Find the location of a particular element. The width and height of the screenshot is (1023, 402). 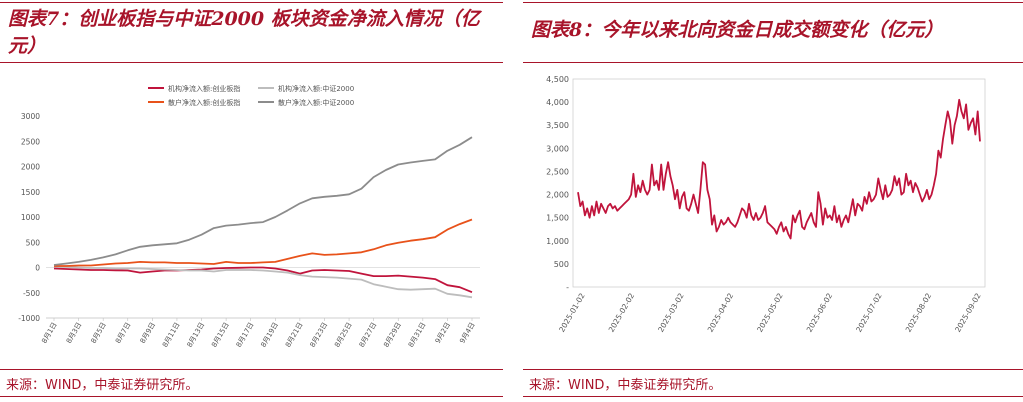

legend-item: 机构净流入额:中证2000 is located at coordinates (306, 88).